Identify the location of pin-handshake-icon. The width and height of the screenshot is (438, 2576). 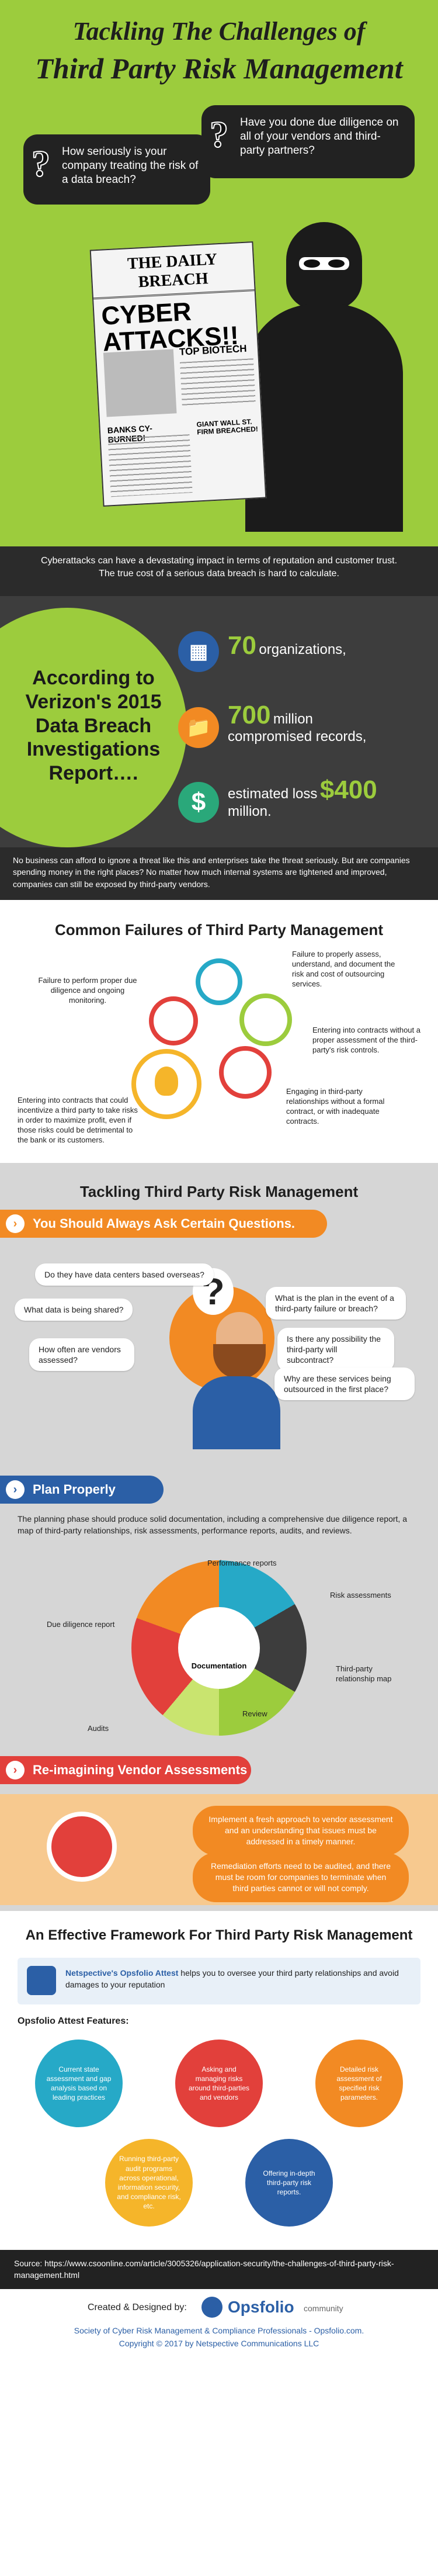
(265, 1019).